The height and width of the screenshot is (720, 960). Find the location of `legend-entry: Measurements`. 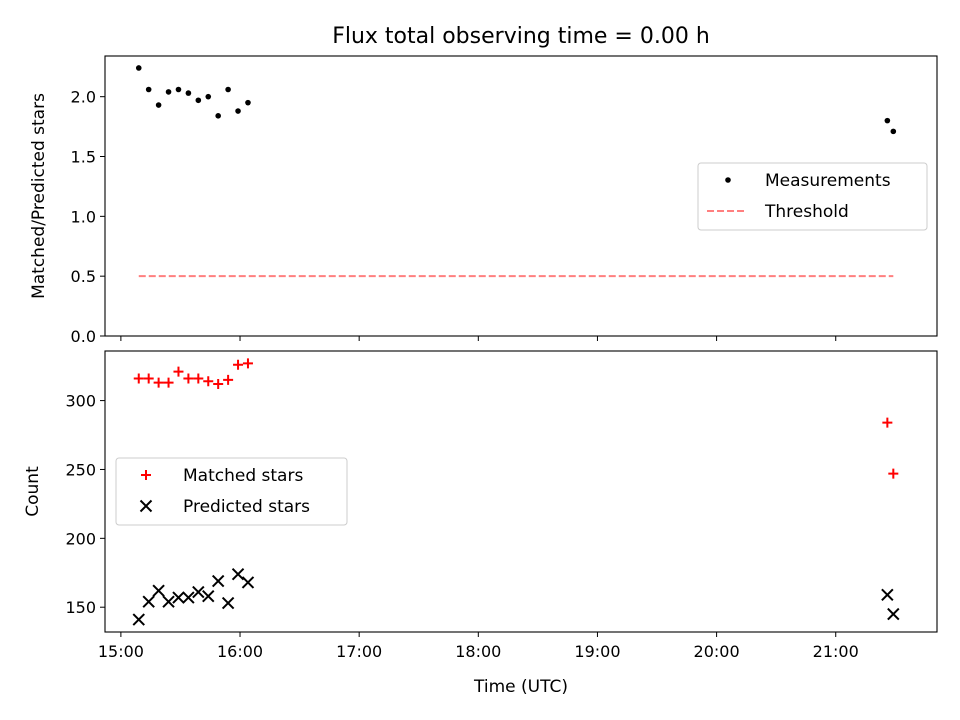

legend-entry: Measurements is located at coordinates (828, 181).